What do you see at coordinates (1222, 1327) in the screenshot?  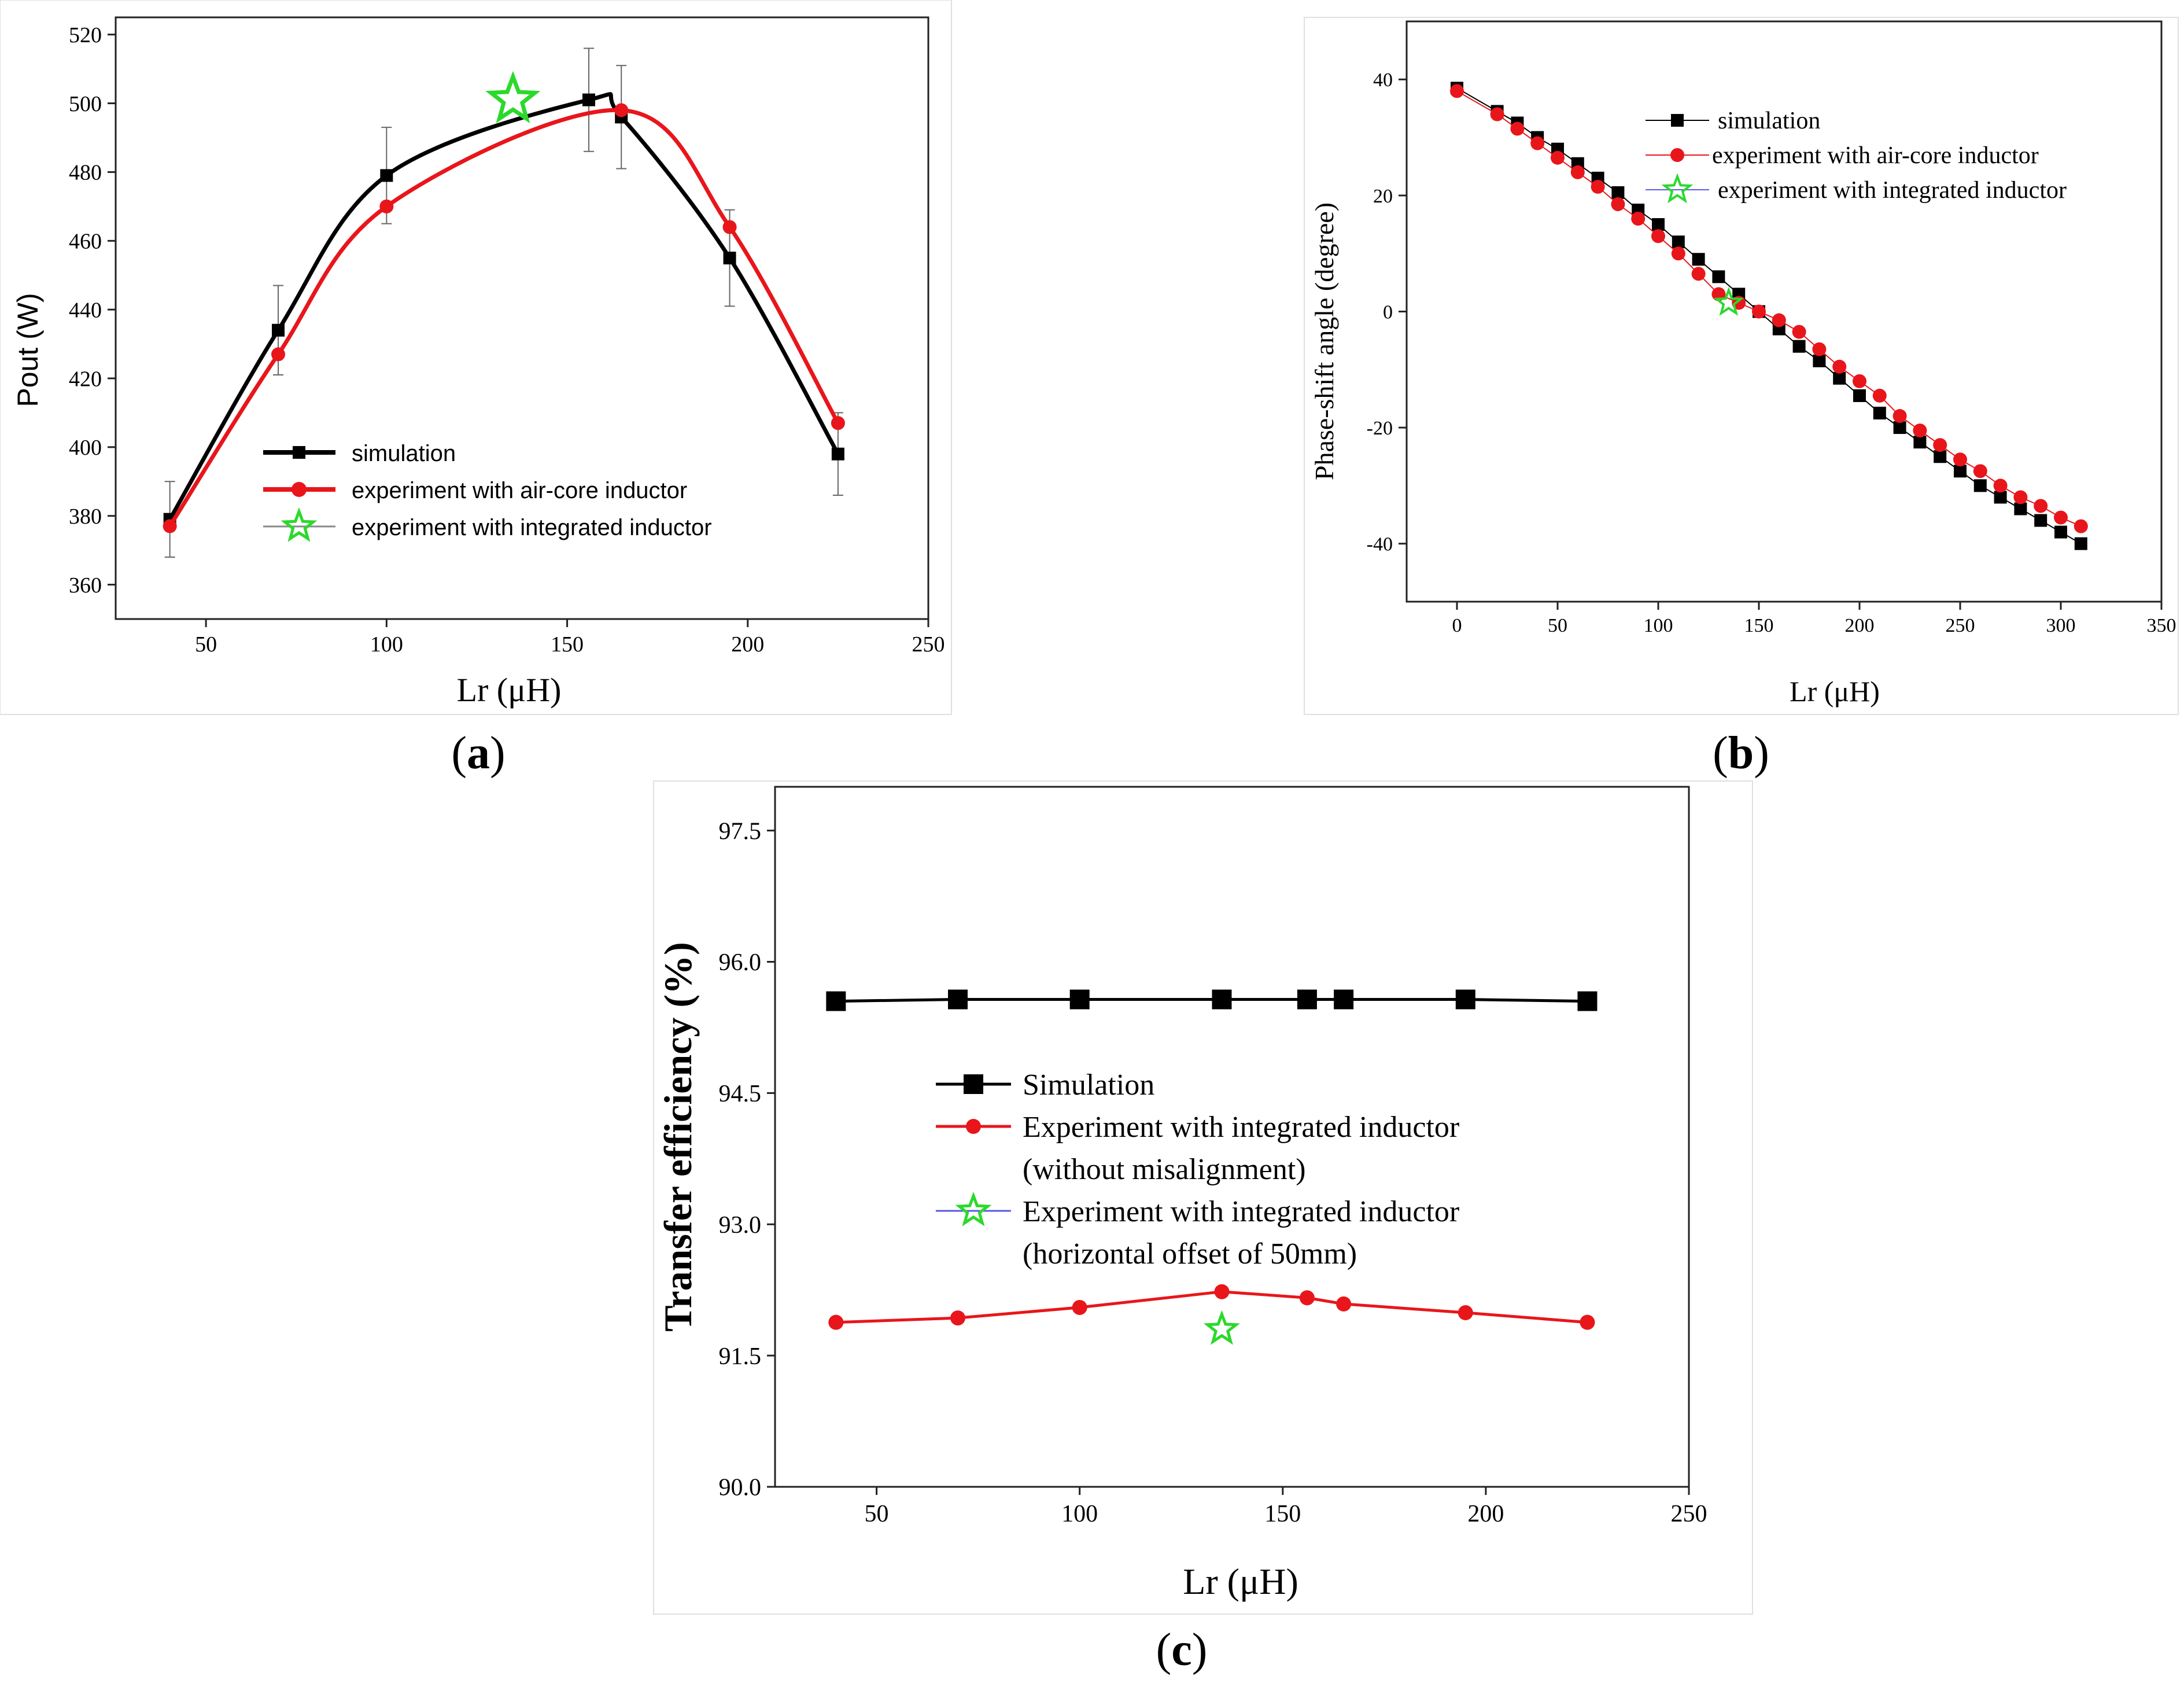 I see `data-point-offset` at bounding box center [1222, 1327].